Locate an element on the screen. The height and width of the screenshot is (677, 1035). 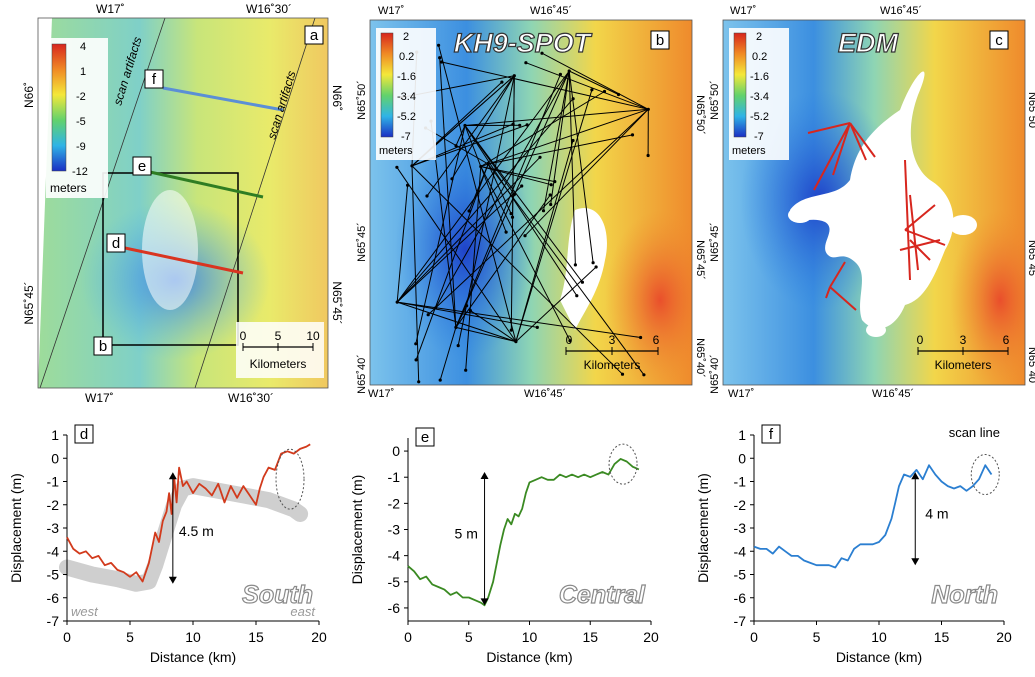
map-a-top-label-1: W16˚30´ is located at coordinates (269, 9).